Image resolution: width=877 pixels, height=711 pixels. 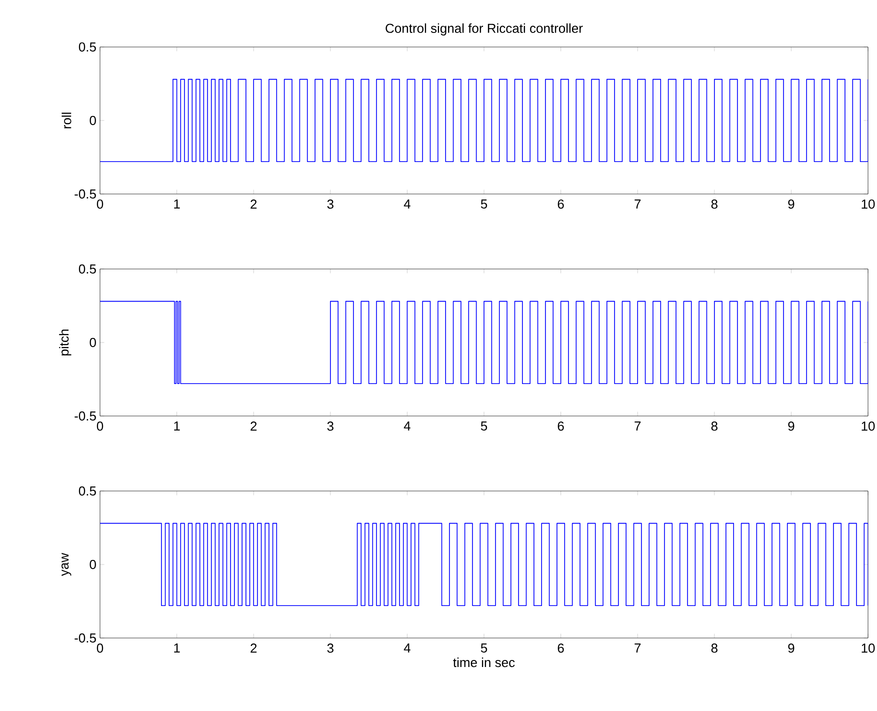 I want to click on chart-title: Control signal for Riccati controller, so click(x=484, y=29).